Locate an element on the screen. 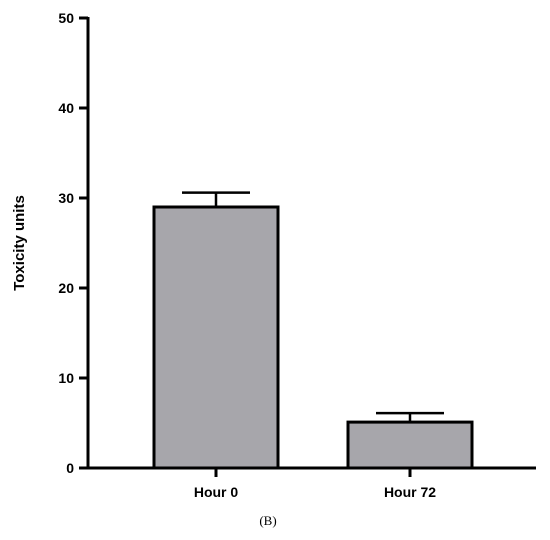 Image resolution: width=550 pixels, height=540 pixels. y-tick-label: 30 is located at coordinates (66, 198).